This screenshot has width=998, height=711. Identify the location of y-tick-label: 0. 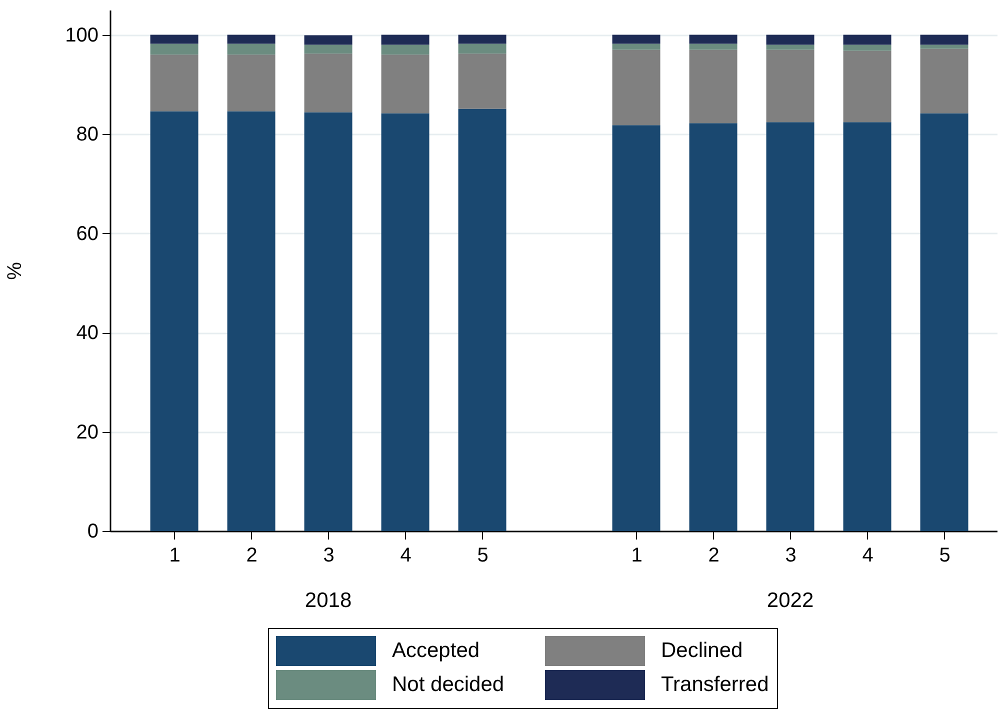
(92, 531).